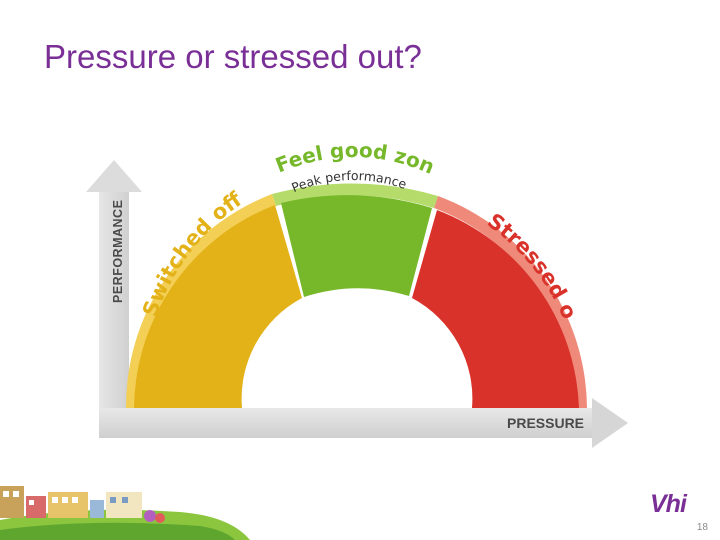 The height and width of the screenshot is (540, 720). What do you see at coordinates (233, 56) in the screenshot?
I see `slide-title: Pressure or stressed out?` at bounding box center [233, 56].